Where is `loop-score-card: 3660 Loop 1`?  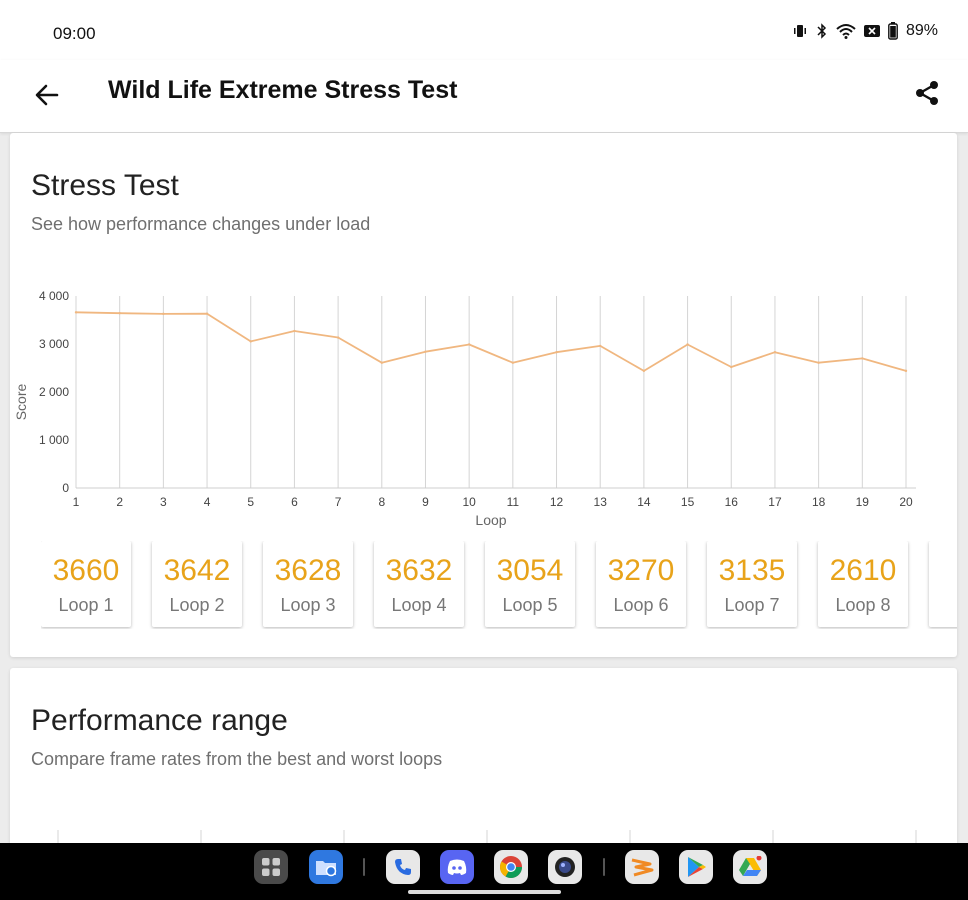 loop-score-card: 3660 Loop 1 is located at coordinates (86, 584).